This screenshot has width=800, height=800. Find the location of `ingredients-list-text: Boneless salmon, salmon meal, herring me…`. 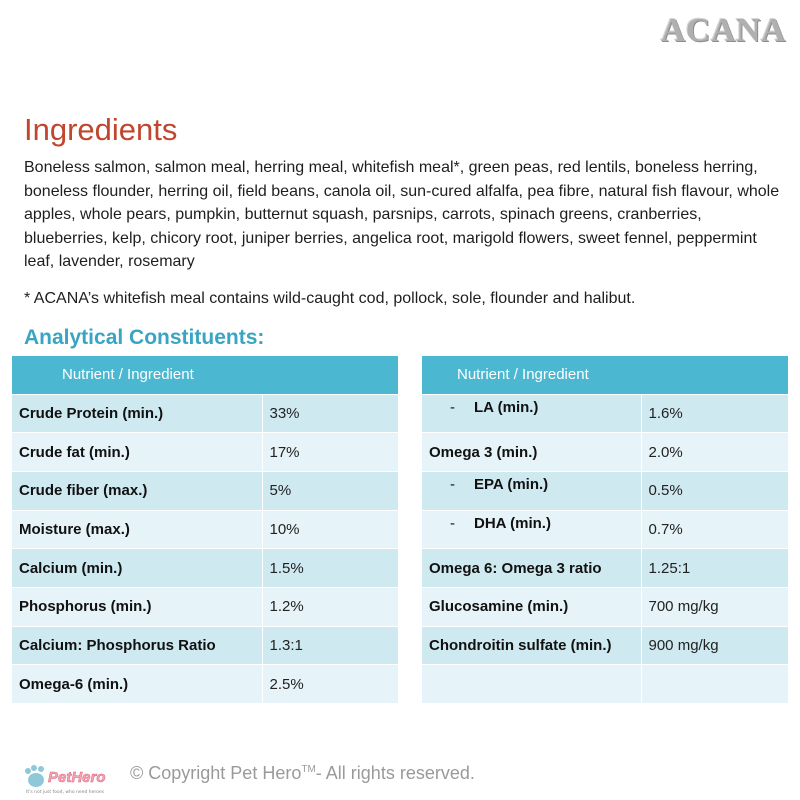

ingredients-list-text: Boneless salmon, salmon meal, herring me… is located at coordinates (402, 214).